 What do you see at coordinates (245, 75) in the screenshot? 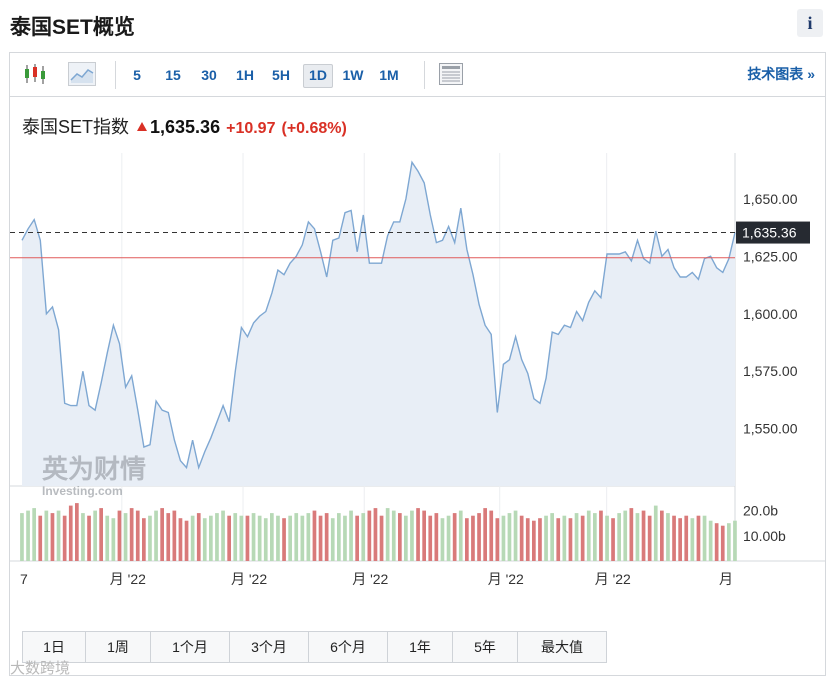
I see `interval-1h: 1H` at bounding box center [245, 75].